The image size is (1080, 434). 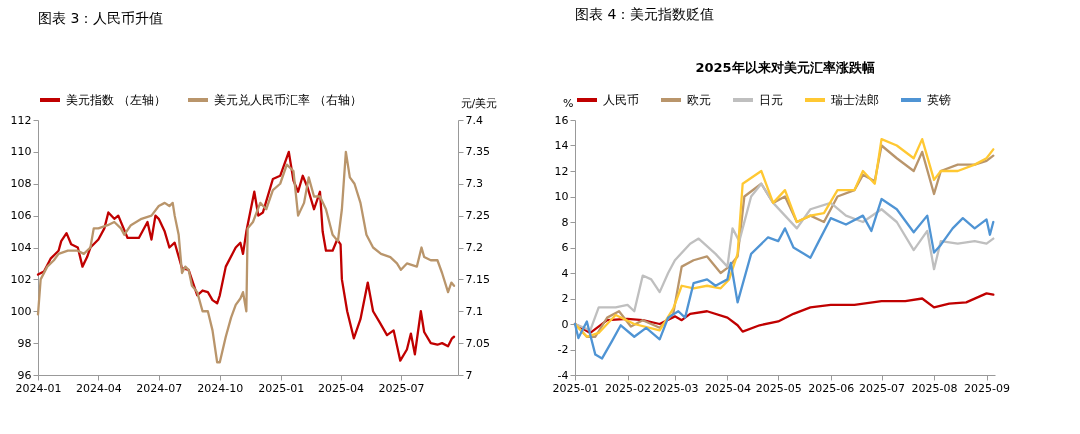 What do you see at coordinates (21, 311) in the screenshot?
I see `y-tick-label: 100` at bounding box center [21, 311].